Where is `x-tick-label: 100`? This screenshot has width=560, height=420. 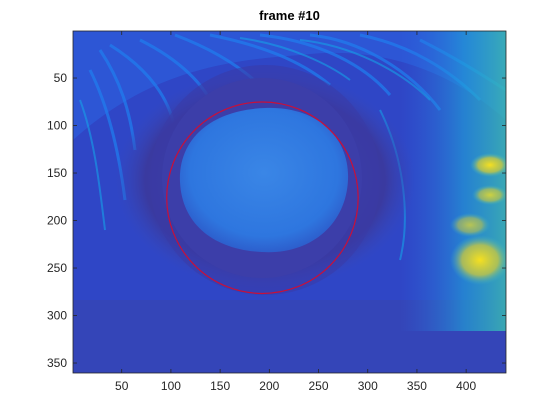 x-tick-label: 100 is located at coordinates (171, 386).